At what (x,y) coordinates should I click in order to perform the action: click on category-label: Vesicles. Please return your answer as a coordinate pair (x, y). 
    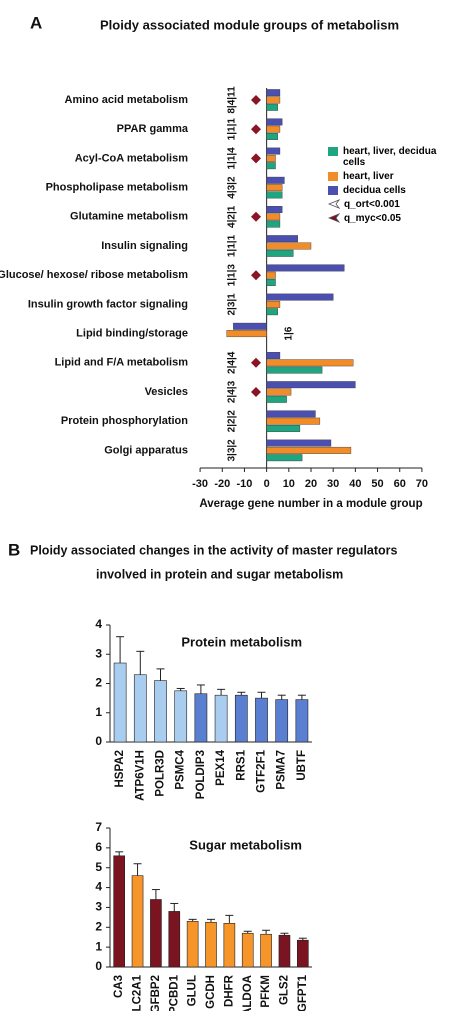
    Looking at the image, I should click on (166, 392).